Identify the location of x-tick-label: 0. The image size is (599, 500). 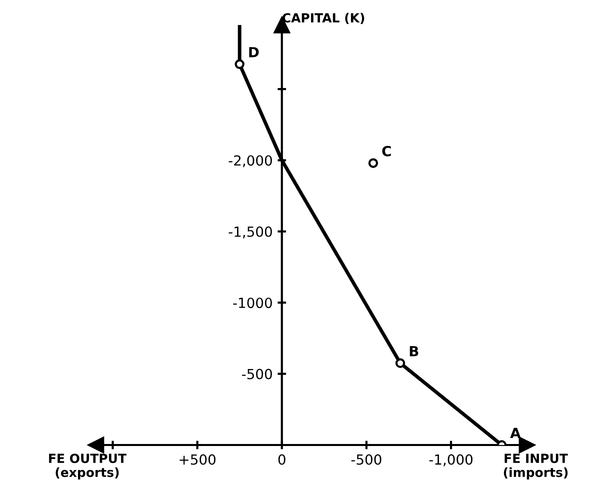
(282, 459).